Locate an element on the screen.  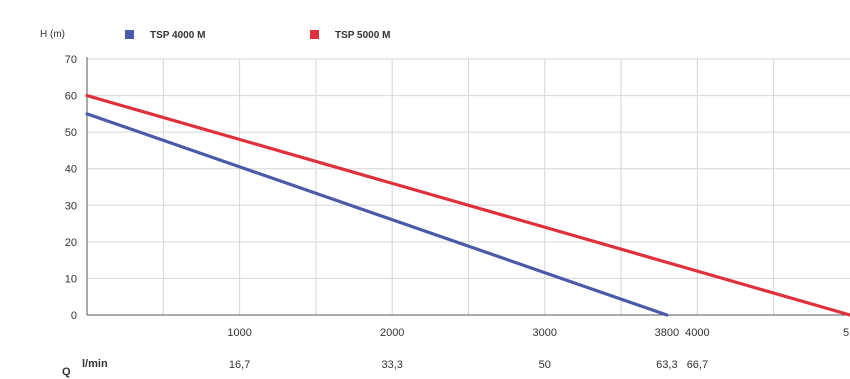
x-secondary-tick-label-2000: 33,3 is located at coordinates (391, 365).